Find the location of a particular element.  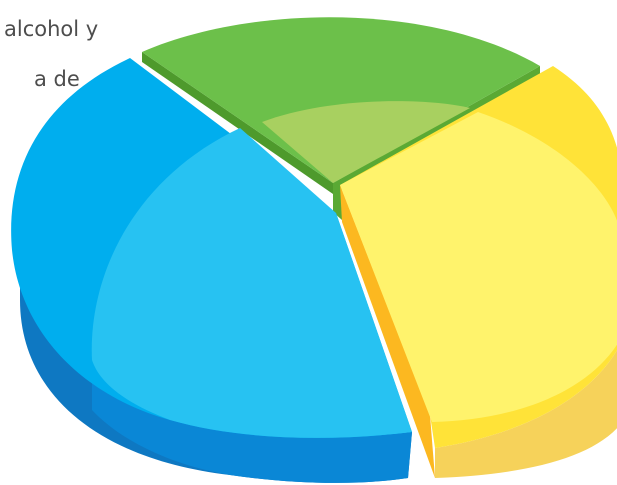

text-line-1: alcohol y is located at coordinates (51, 29).